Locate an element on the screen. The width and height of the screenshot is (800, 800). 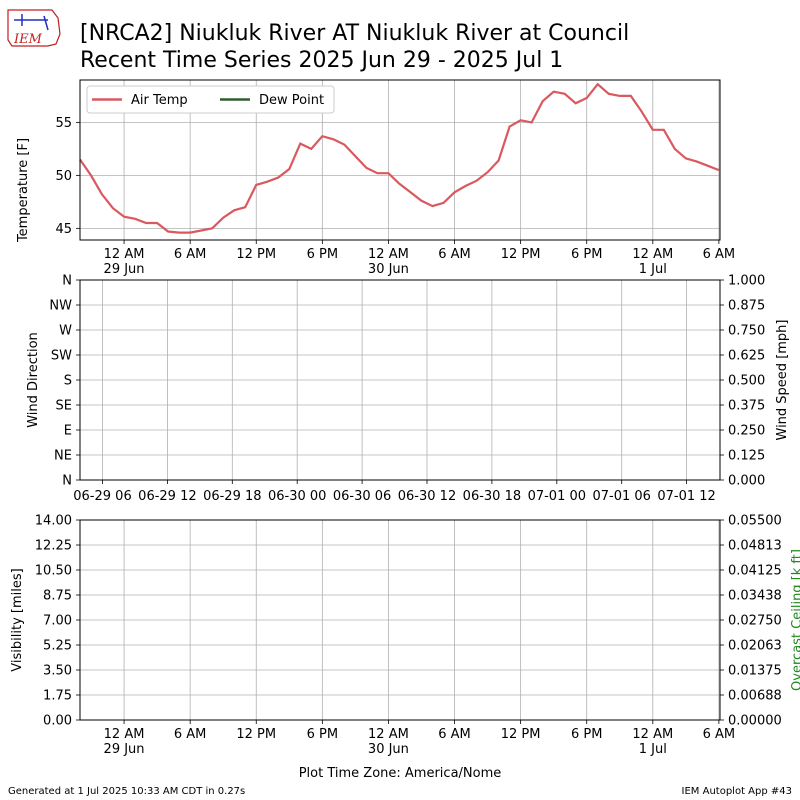
wind-speed-ylabel: Wind Speed [mph] is located at coordinates (782, 380).